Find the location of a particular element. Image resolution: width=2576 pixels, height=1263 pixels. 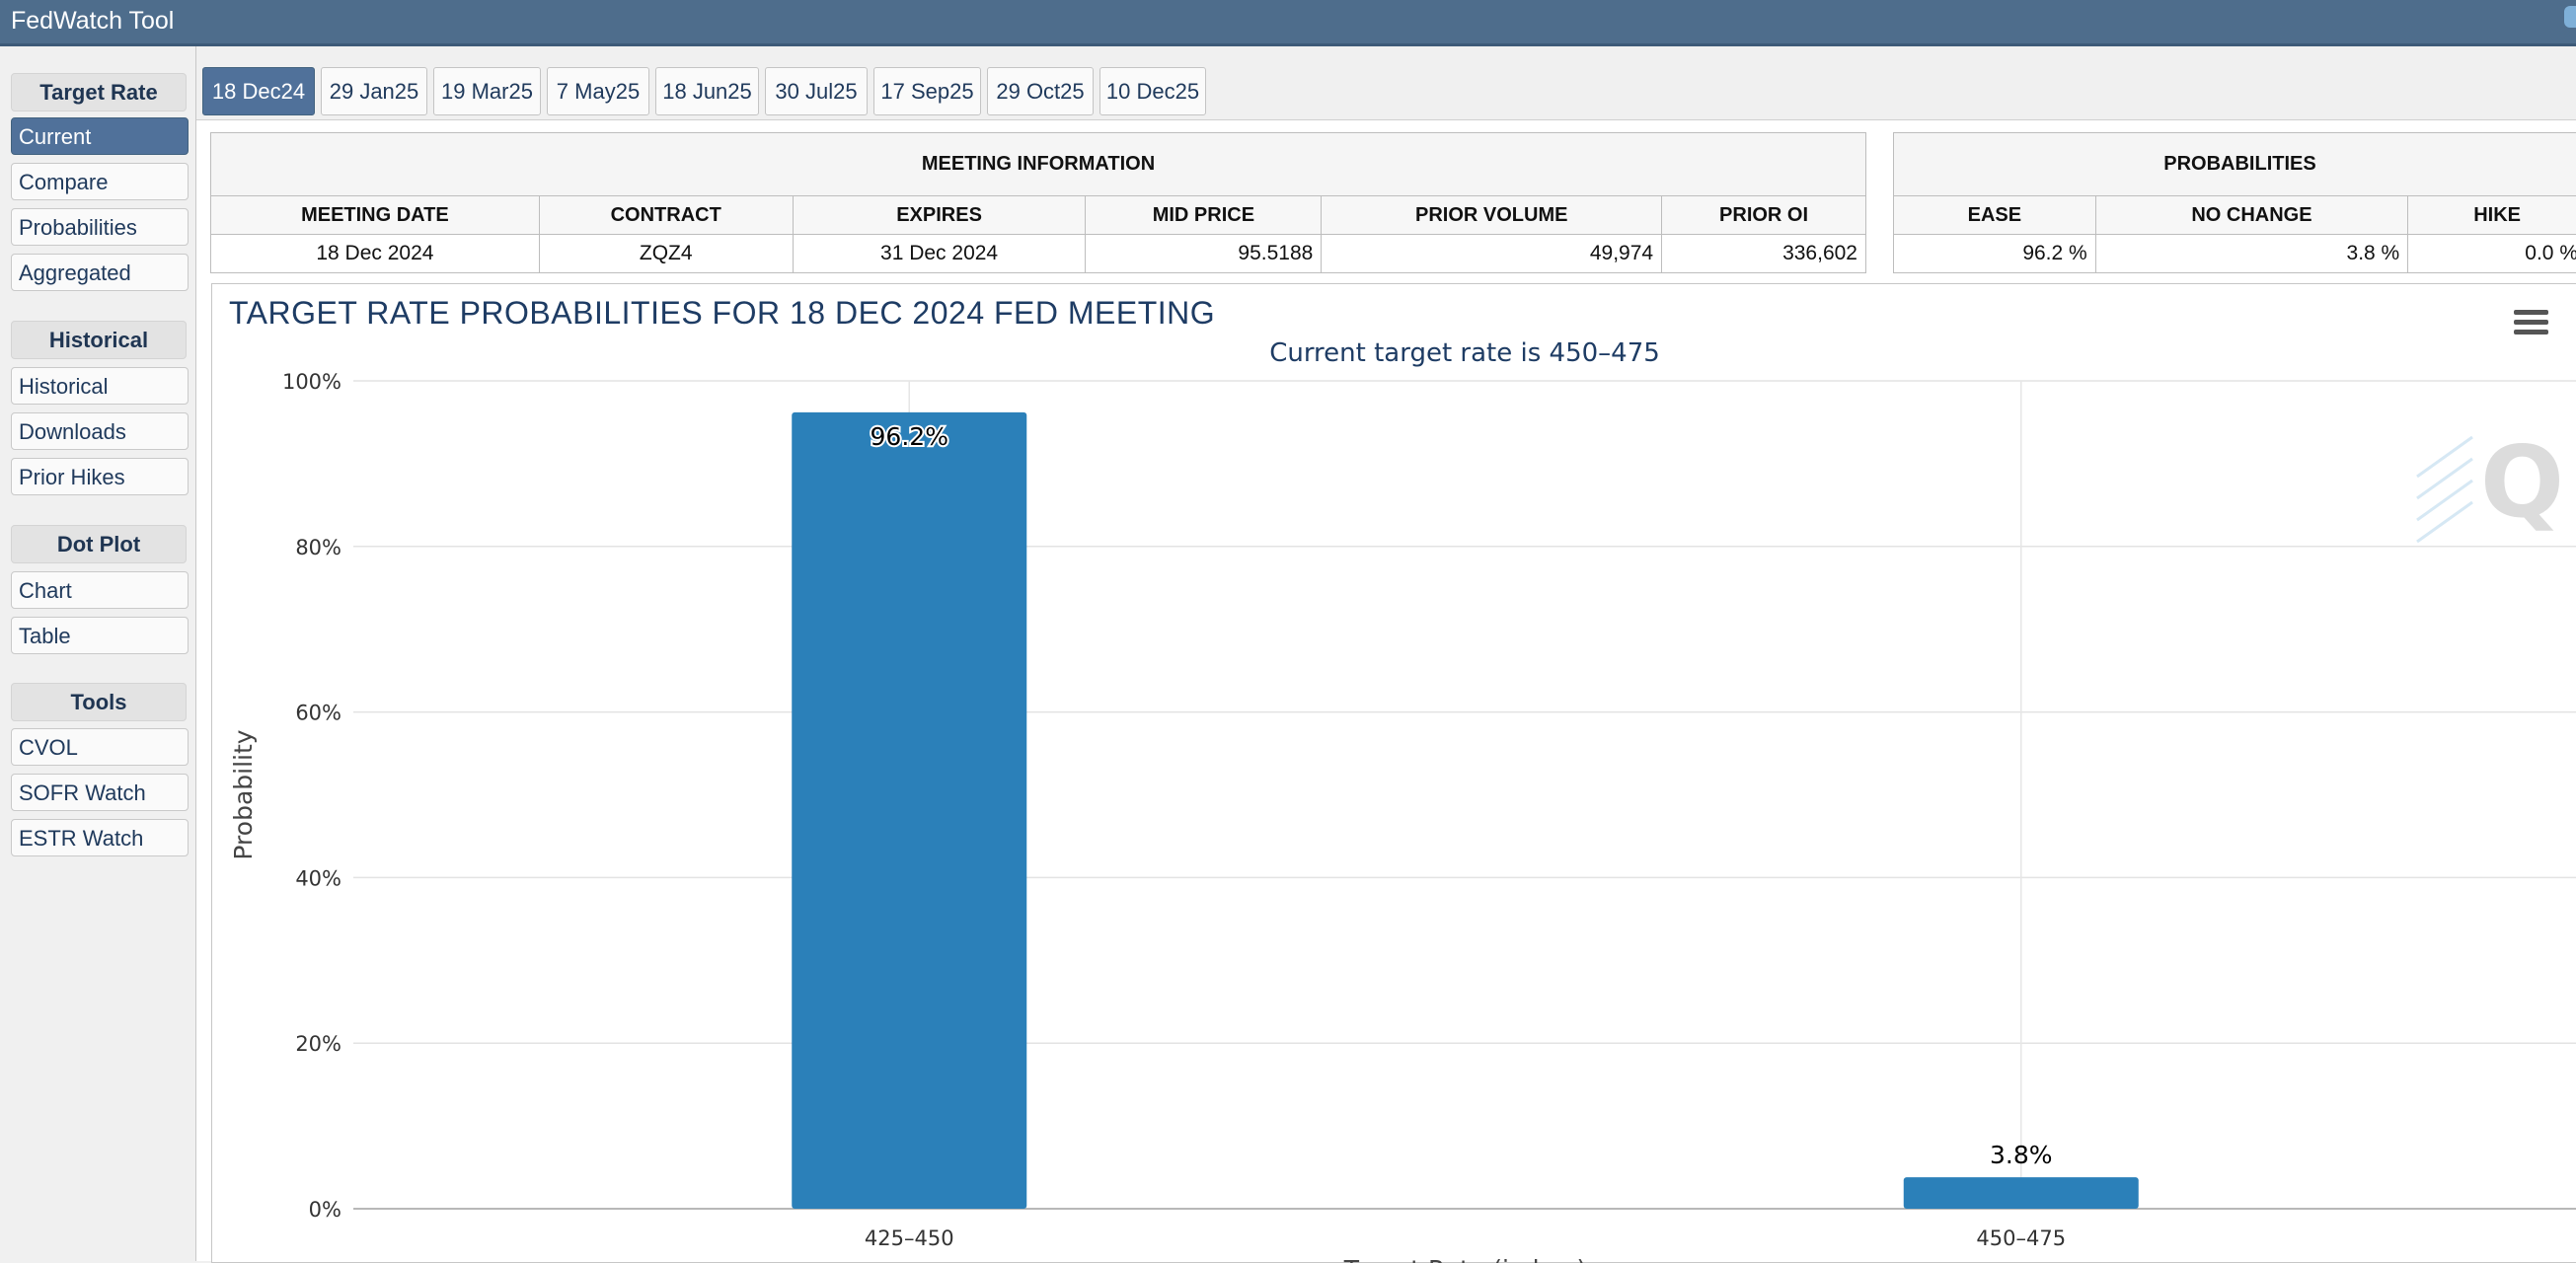

y-tick-label: 40% is located at coordinates (318, 878).